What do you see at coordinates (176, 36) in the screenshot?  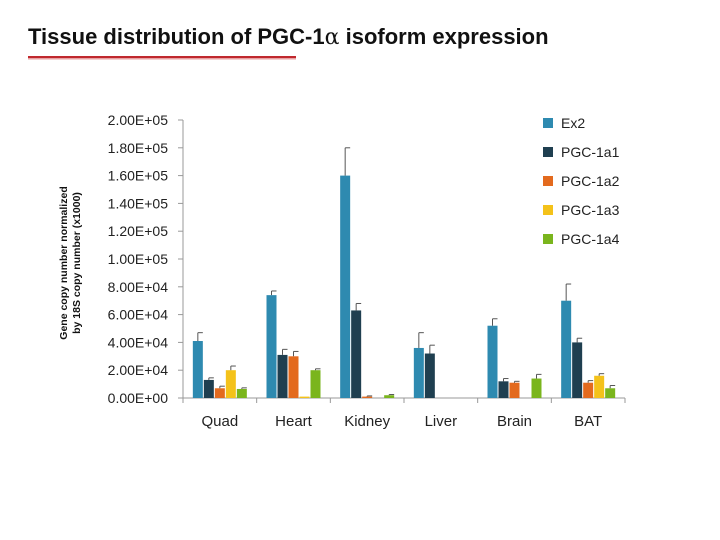 I see `title-main: Tissue distribution of PGC-1` at bounding box center [176, 36].